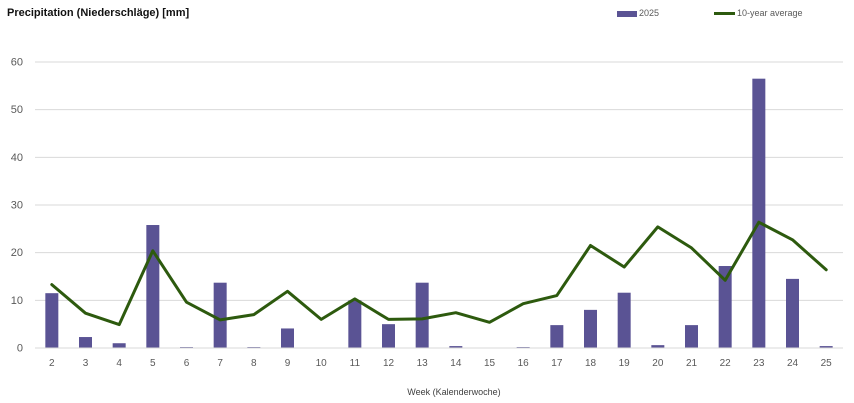  I want to click on x-tick-label: 5, so click(153, 363).